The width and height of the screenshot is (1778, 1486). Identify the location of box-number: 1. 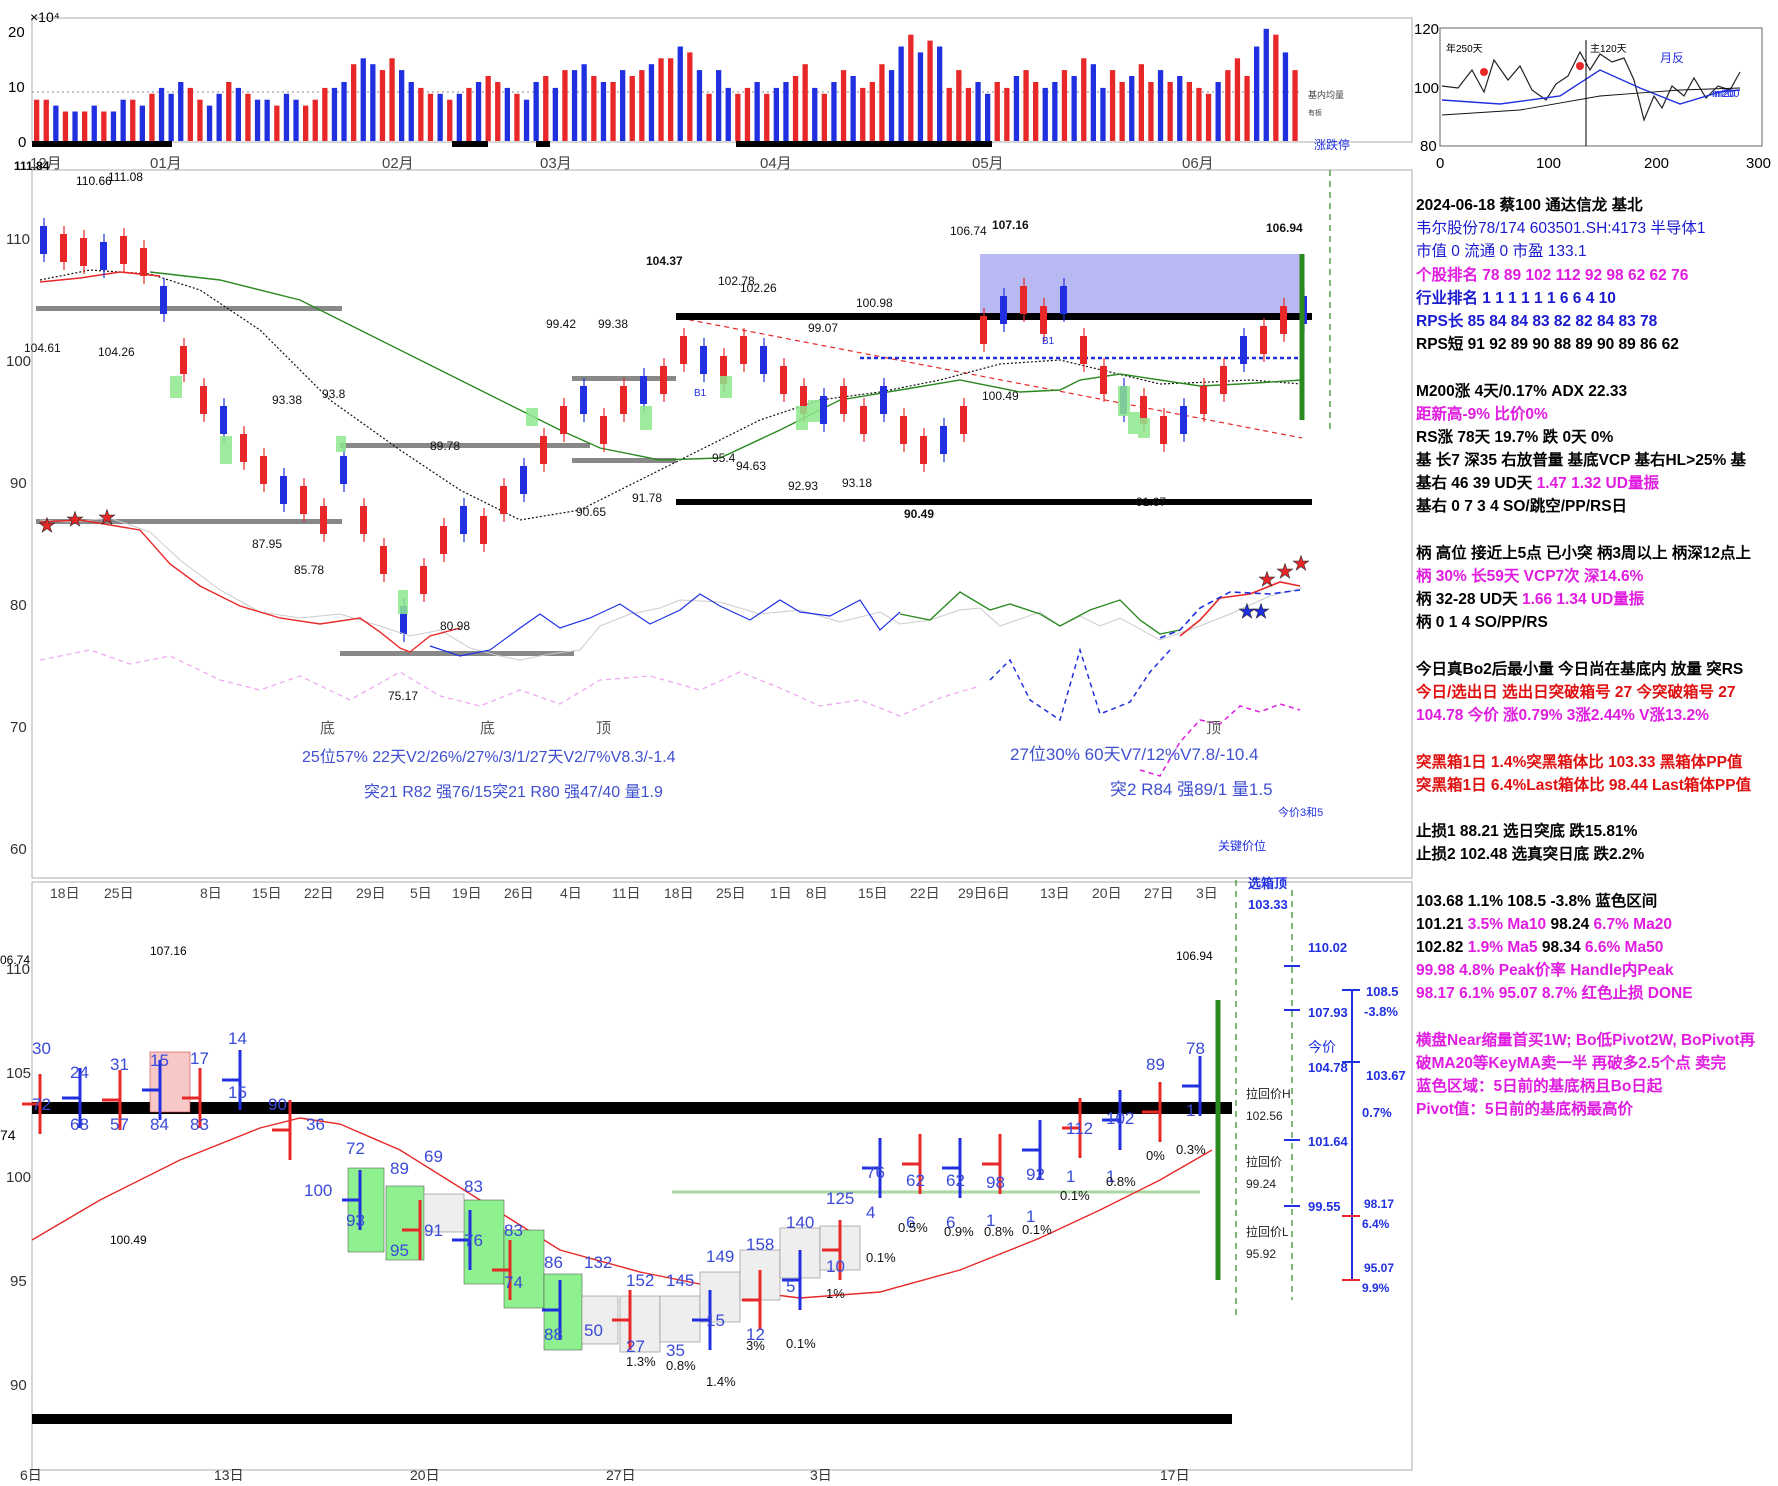
(1030, 1216).